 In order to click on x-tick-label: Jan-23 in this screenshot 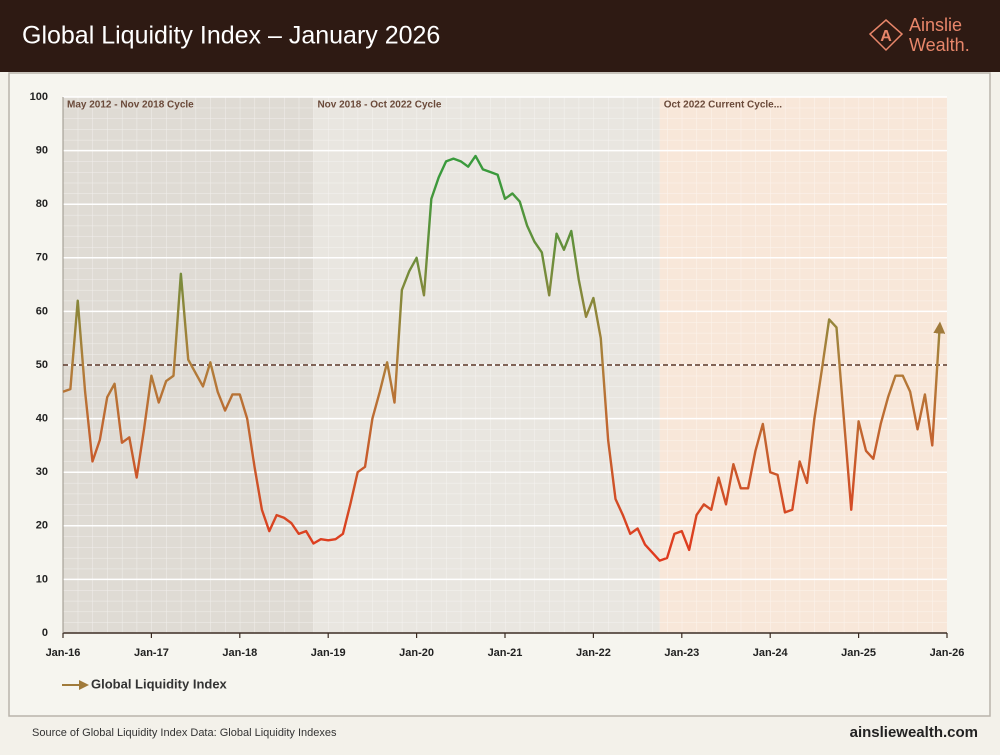, I will do `click(681, 653)`.